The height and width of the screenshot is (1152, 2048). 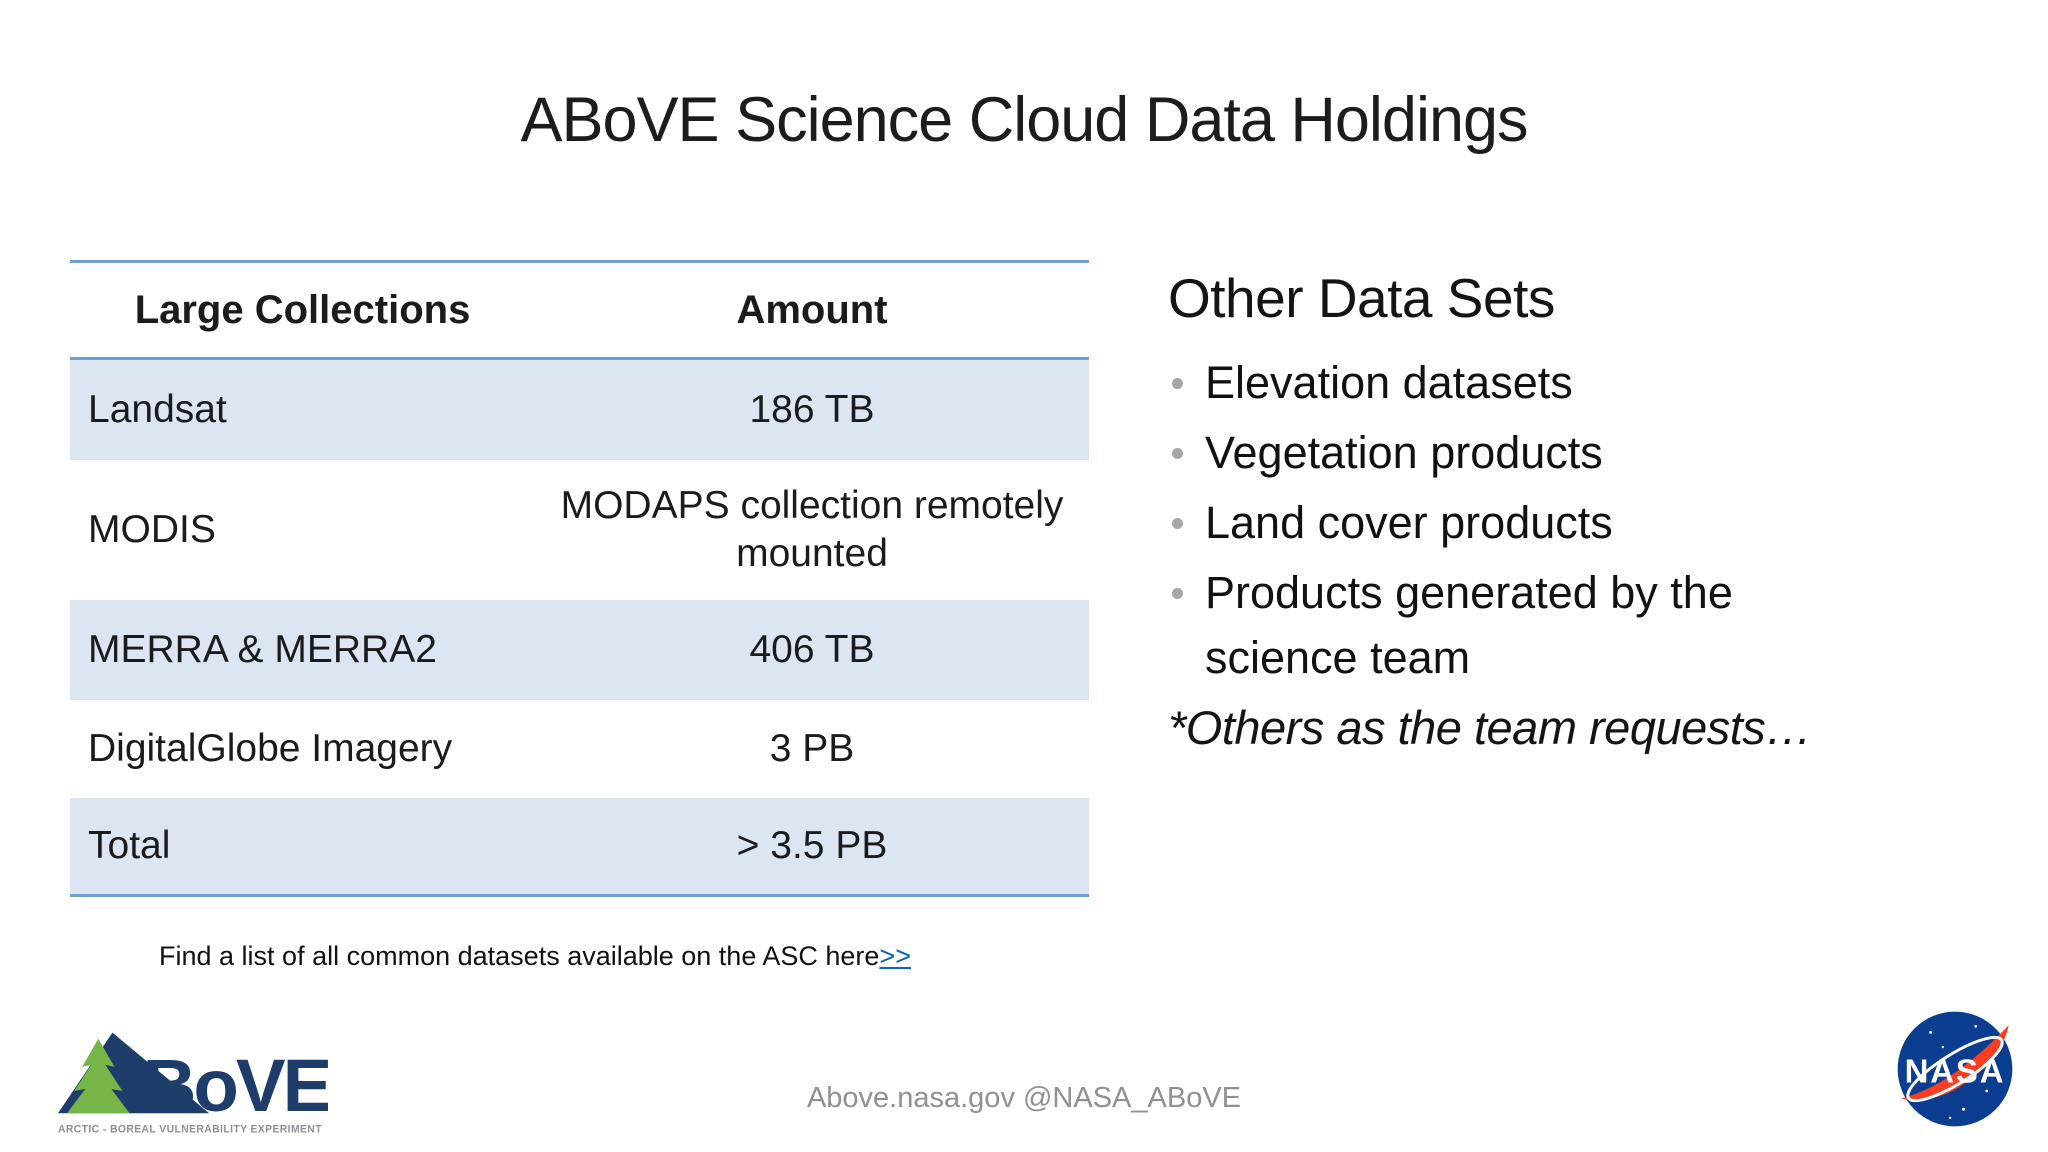 What do you see at coordinates (157, 409) in the screenshot?
I see `table-cell-collection: Landsat` at bounding box center [157, 409].